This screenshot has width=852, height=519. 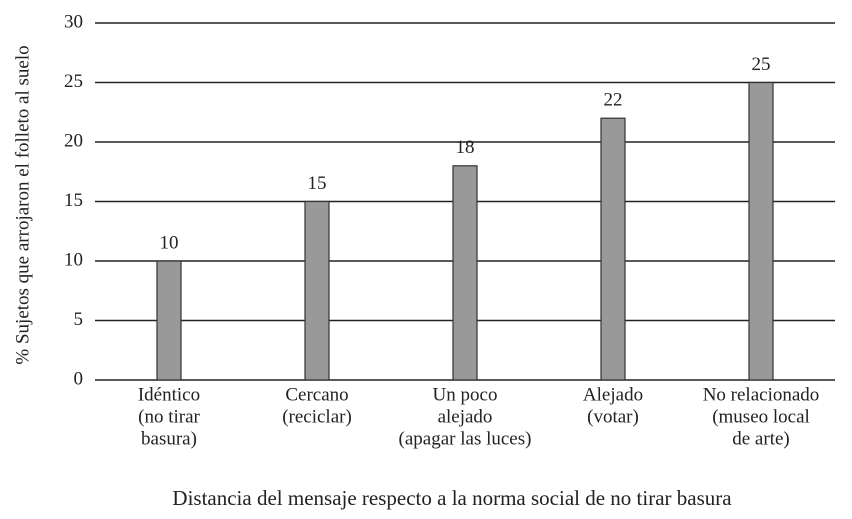 I want to click on x-tick-label: (museo local, so click(x=761, y=416).